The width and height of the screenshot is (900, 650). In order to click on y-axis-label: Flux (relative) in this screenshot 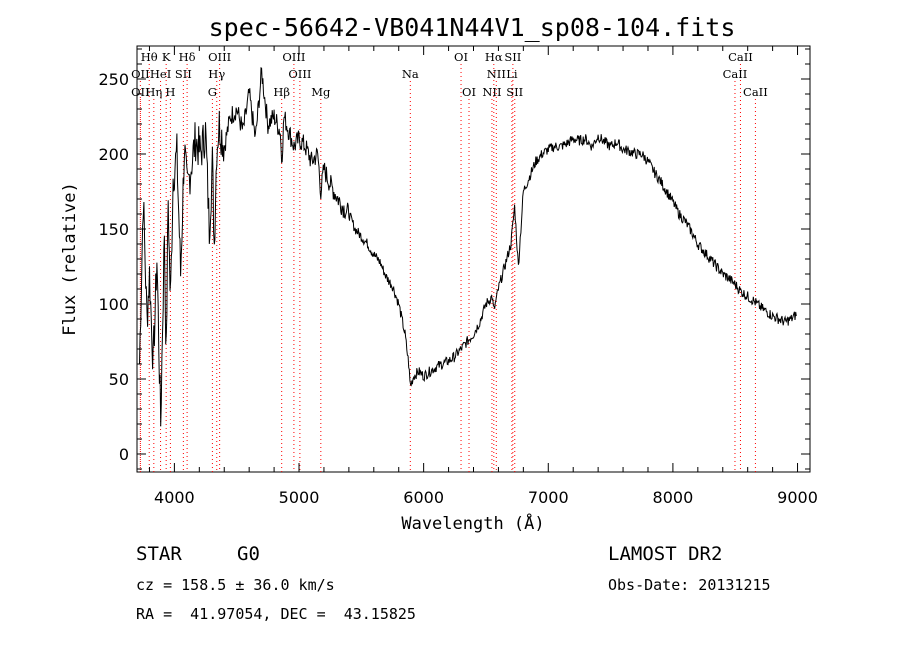, I will do `click(70, 259)`.